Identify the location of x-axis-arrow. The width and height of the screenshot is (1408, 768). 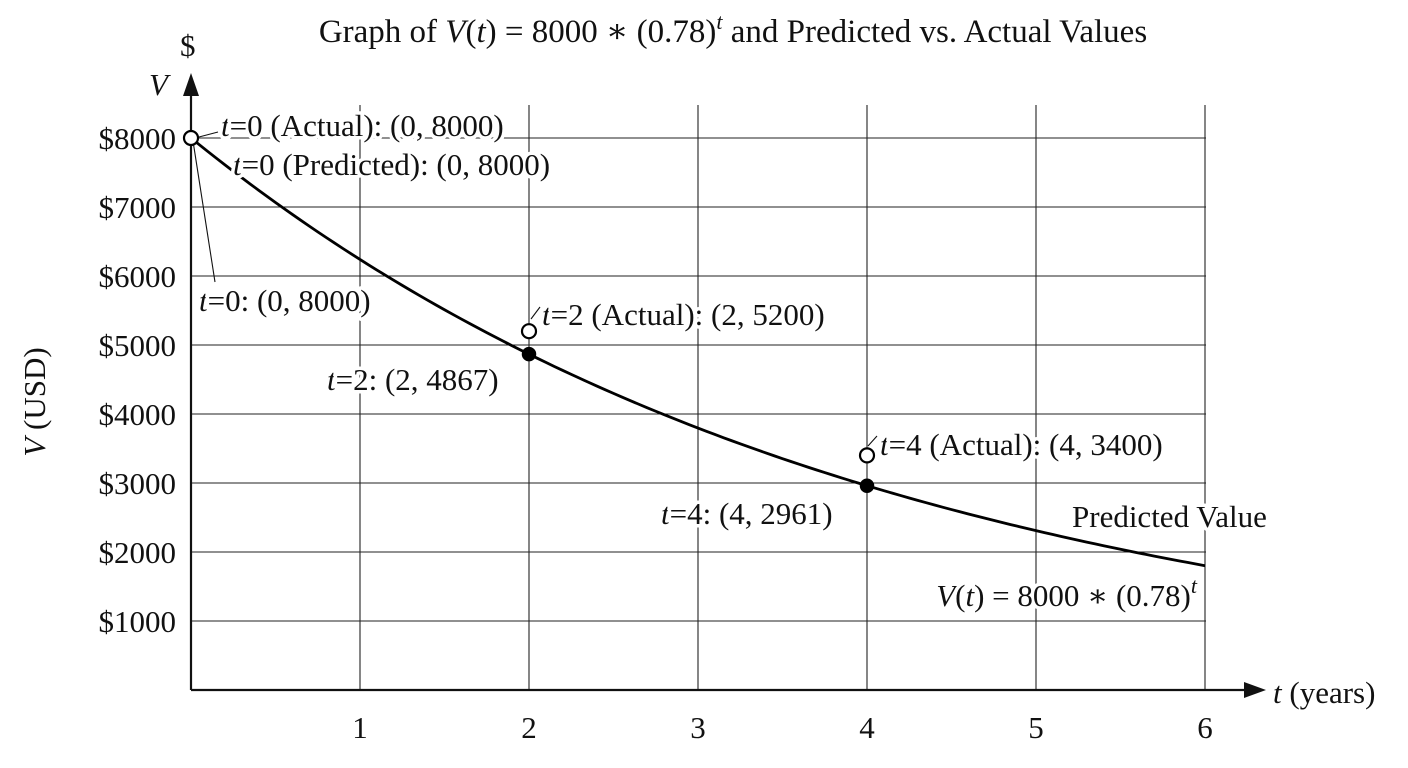
(1255, 690).